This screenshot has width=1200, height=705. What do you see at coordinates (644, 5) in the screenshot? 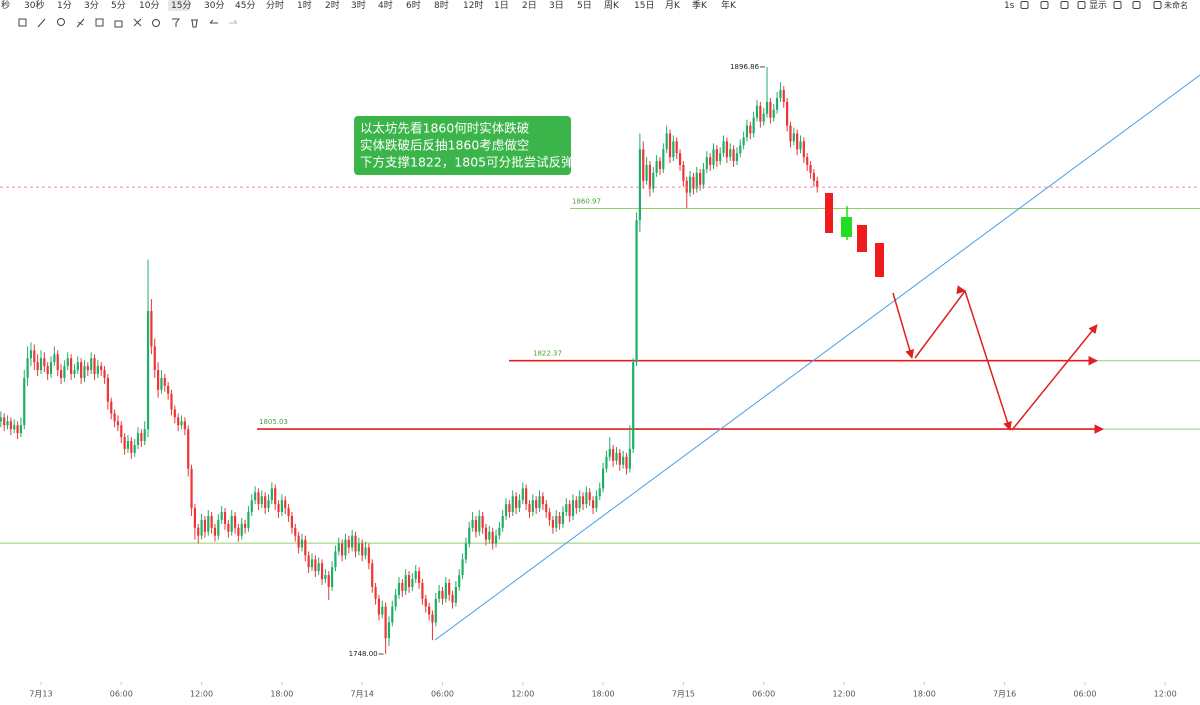
I see `interval-button: 15日` at bounding box center [644, 5].